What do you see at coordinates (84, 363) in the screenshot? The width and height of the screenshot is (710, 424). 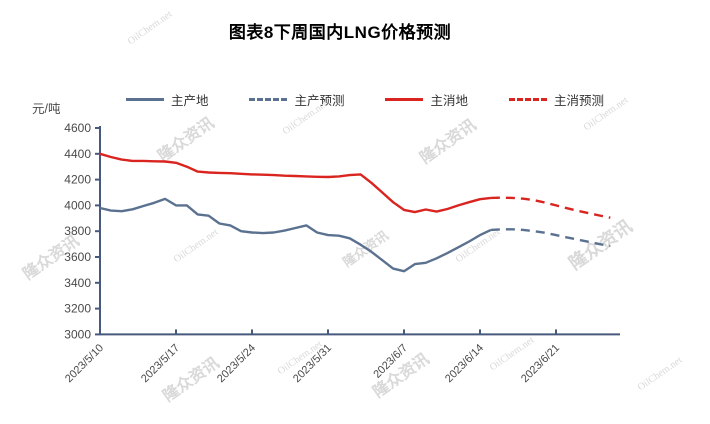 I see `x-axis-tick-label: 2023/5/10` at bounding box center [84, 363].